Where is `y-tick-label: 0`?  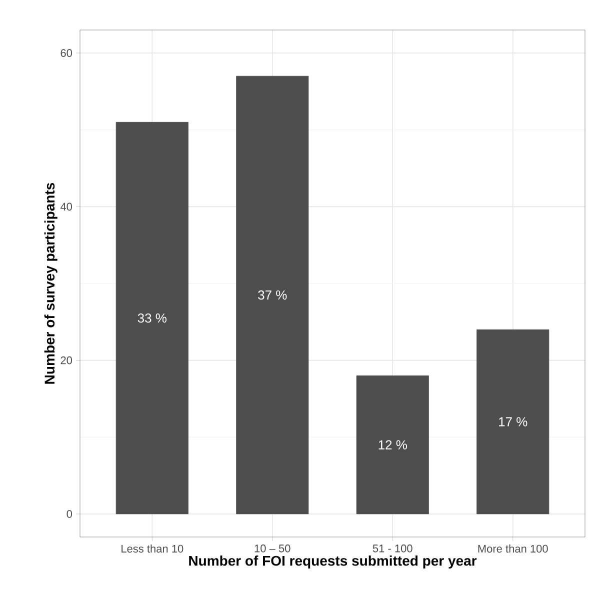 y-tick-label: 0 is located at coordinates (69, 514).